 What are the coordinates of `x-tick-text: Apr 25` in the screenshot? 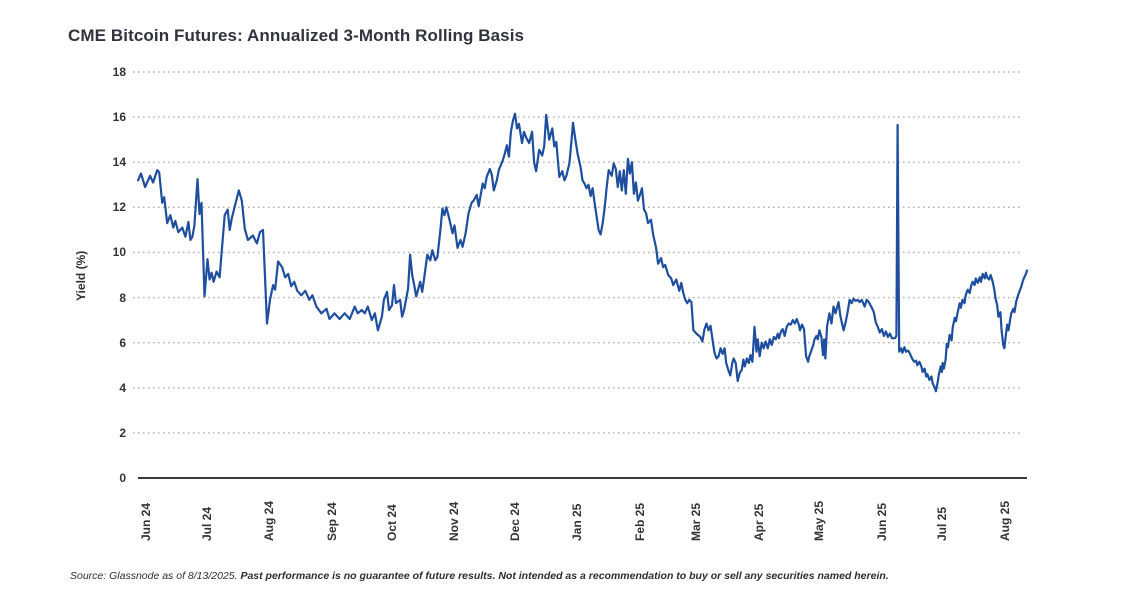 It's located at (758, 522).